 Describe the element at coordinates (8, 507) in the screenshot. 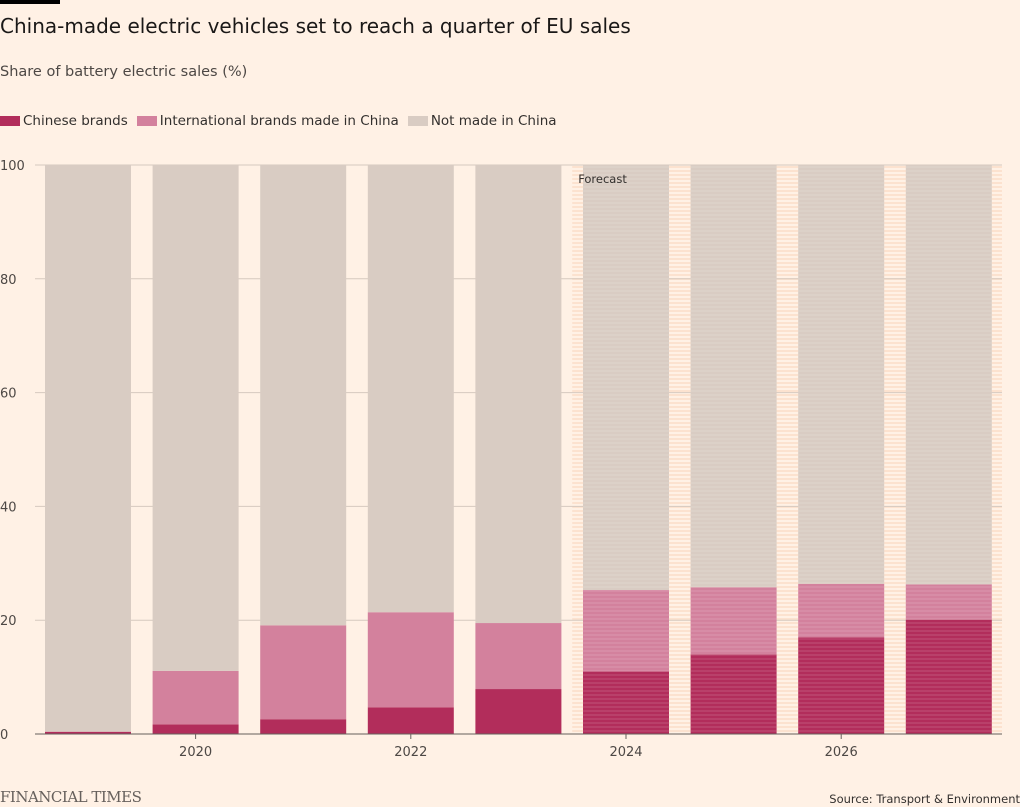

I see `y-tick-label: 40` at that location.